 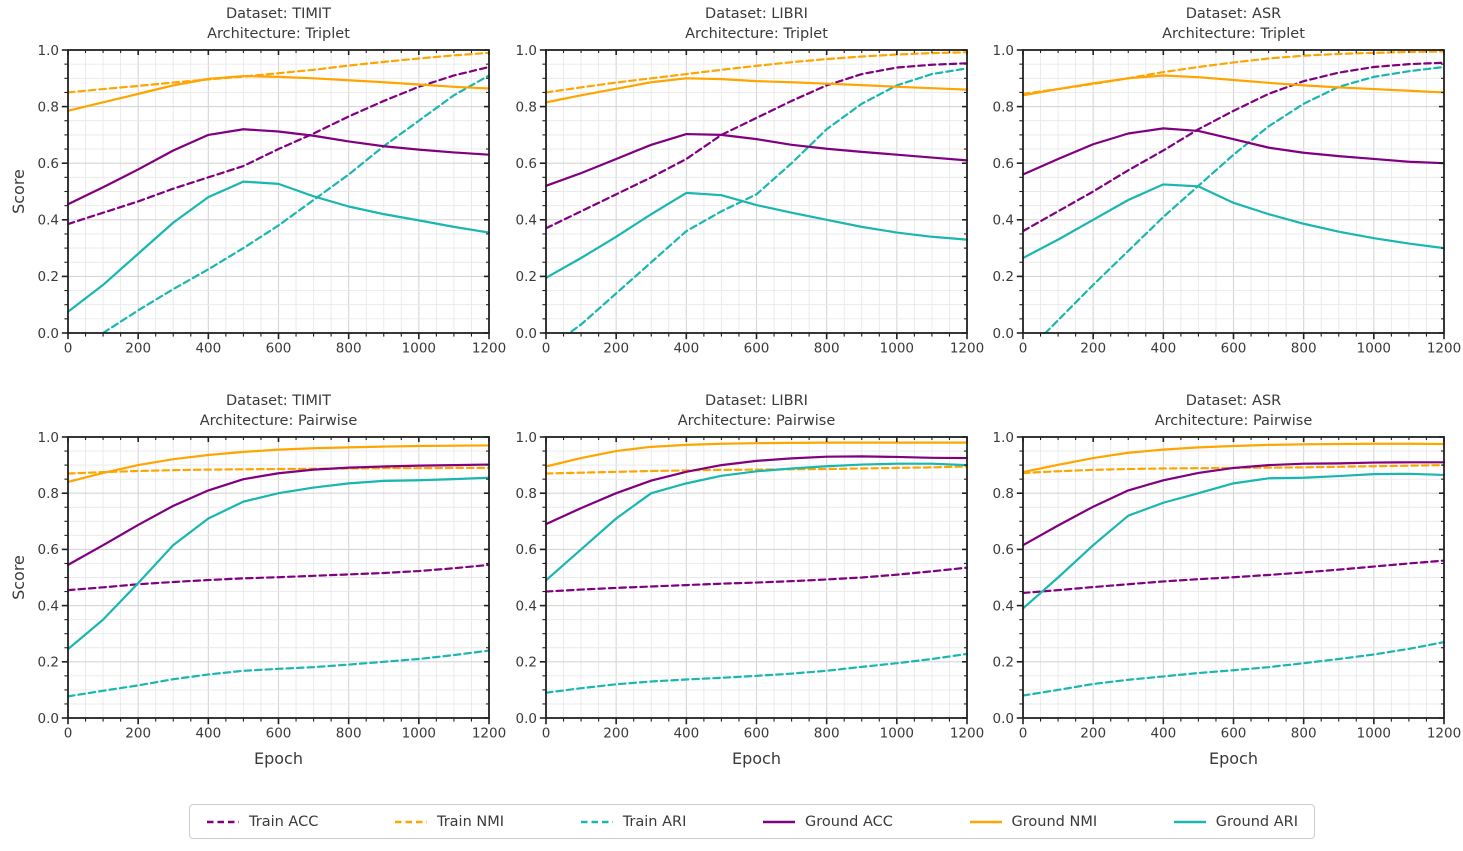 What do you see at coordinates (596, 821) in the screenshot?
I see `legend-sample-train_ari-line` at bounding box center [596, 821].